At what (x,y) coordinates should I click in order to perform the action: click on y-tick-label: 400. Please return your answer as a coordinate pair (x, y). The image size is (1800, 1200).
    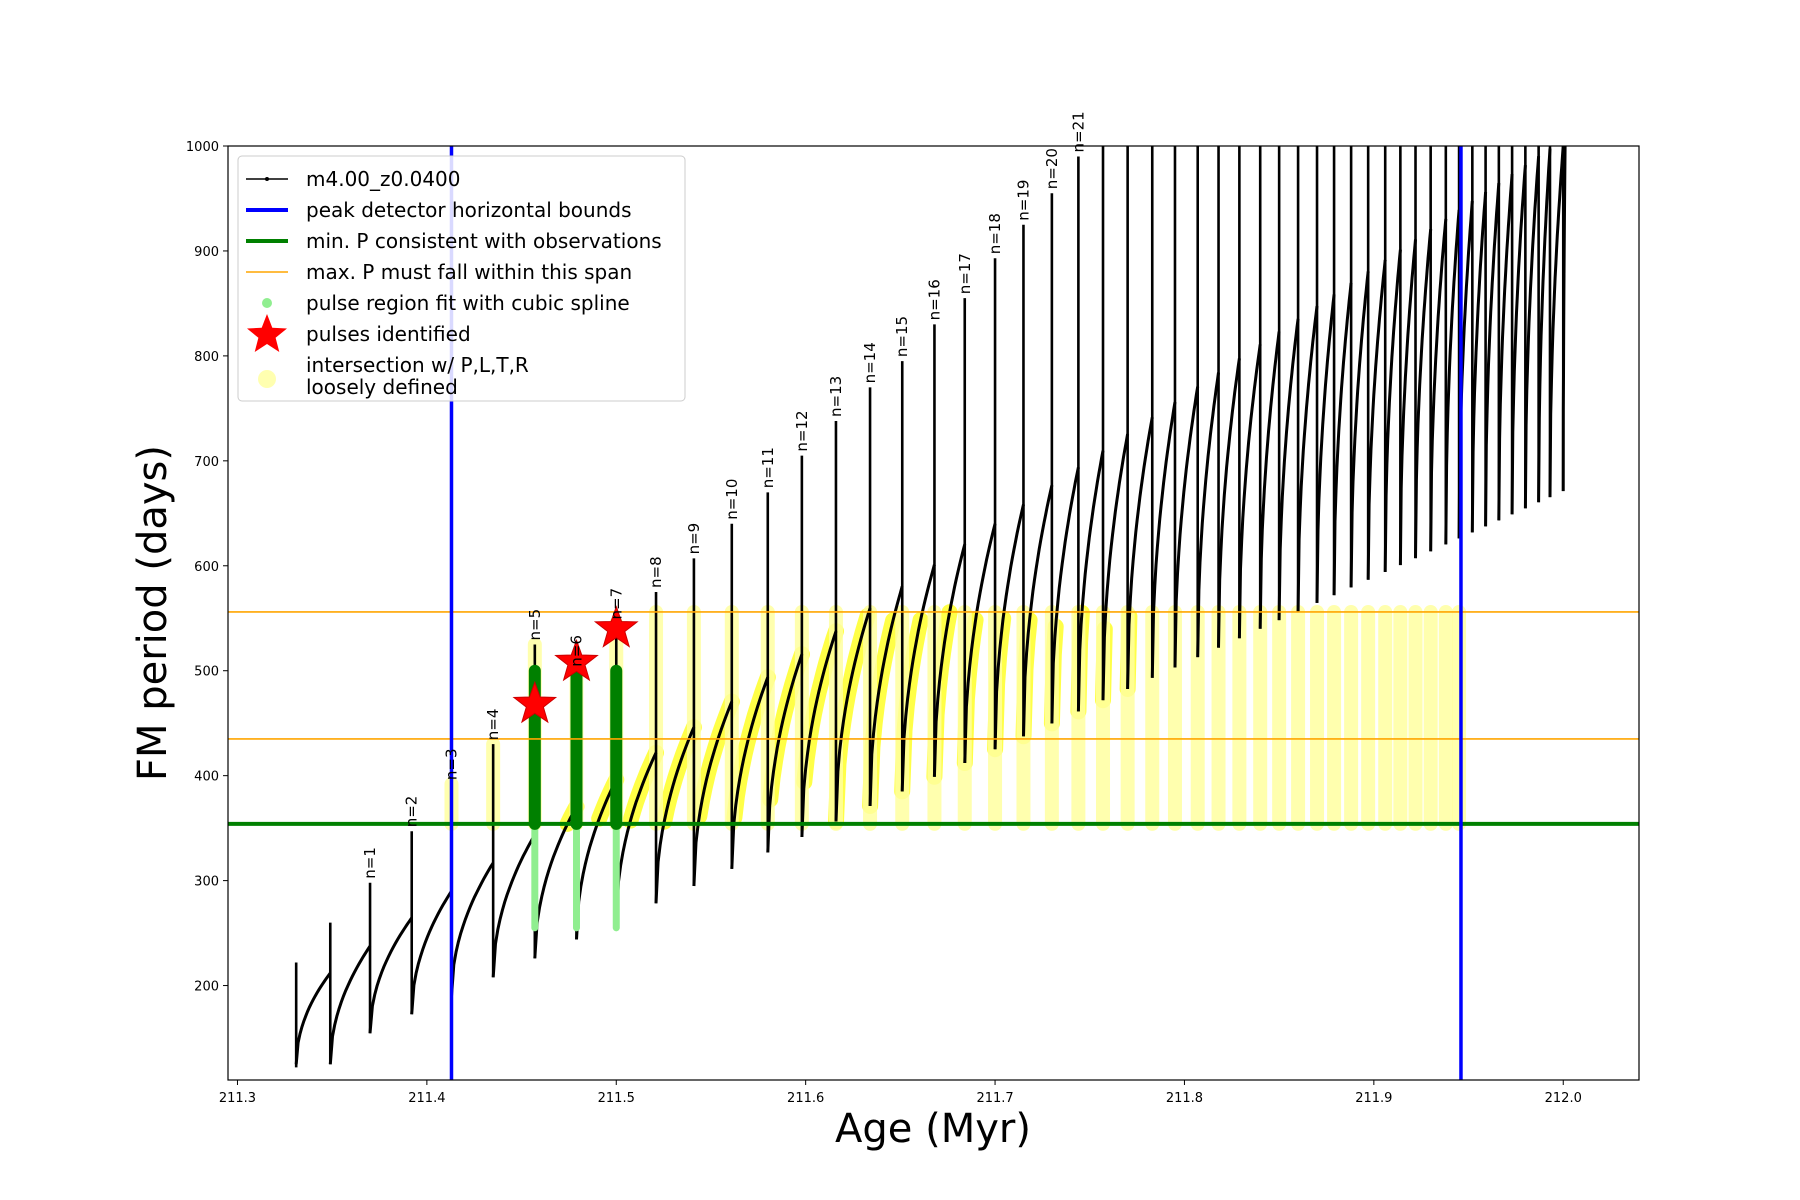
    Looking at the image, I should click on (206, 777).